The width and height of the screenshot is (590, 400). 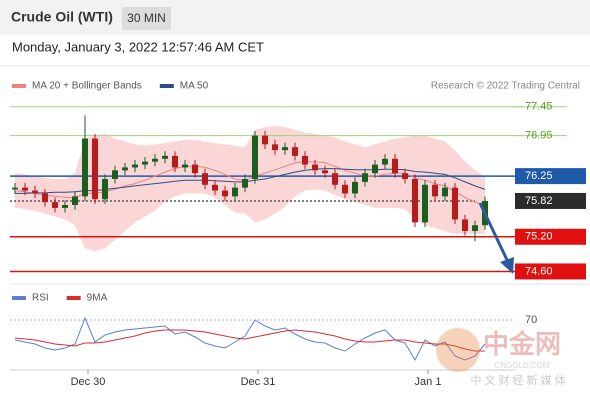 What do you see at coordinates (458, 350) in the screenshot?
I see `watermark-logo` at bounding box center [458, 350].